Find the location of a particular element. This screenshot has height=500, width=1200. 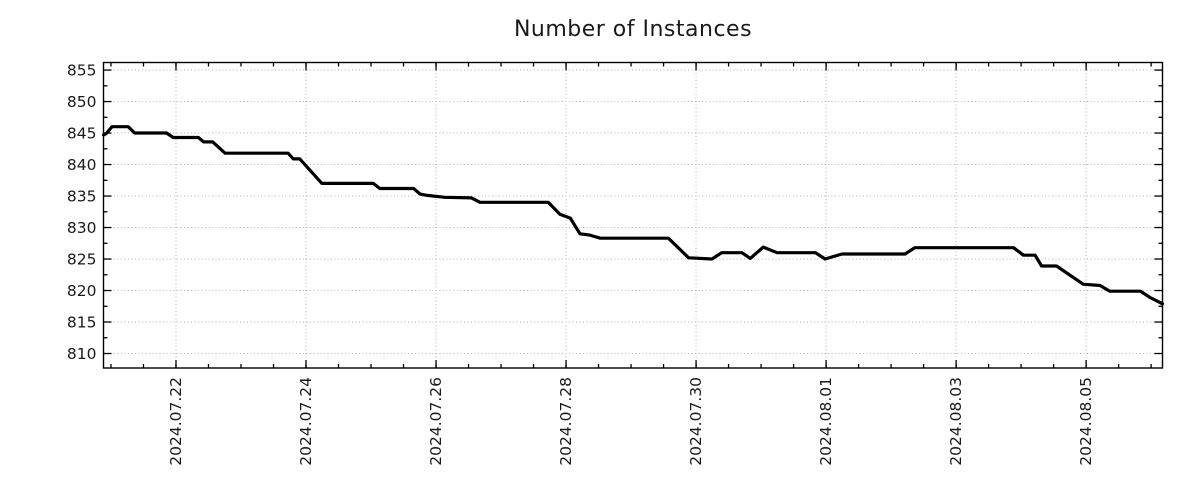

x-tick-label: 2024.07.24 is located at coordinates (306, 421).